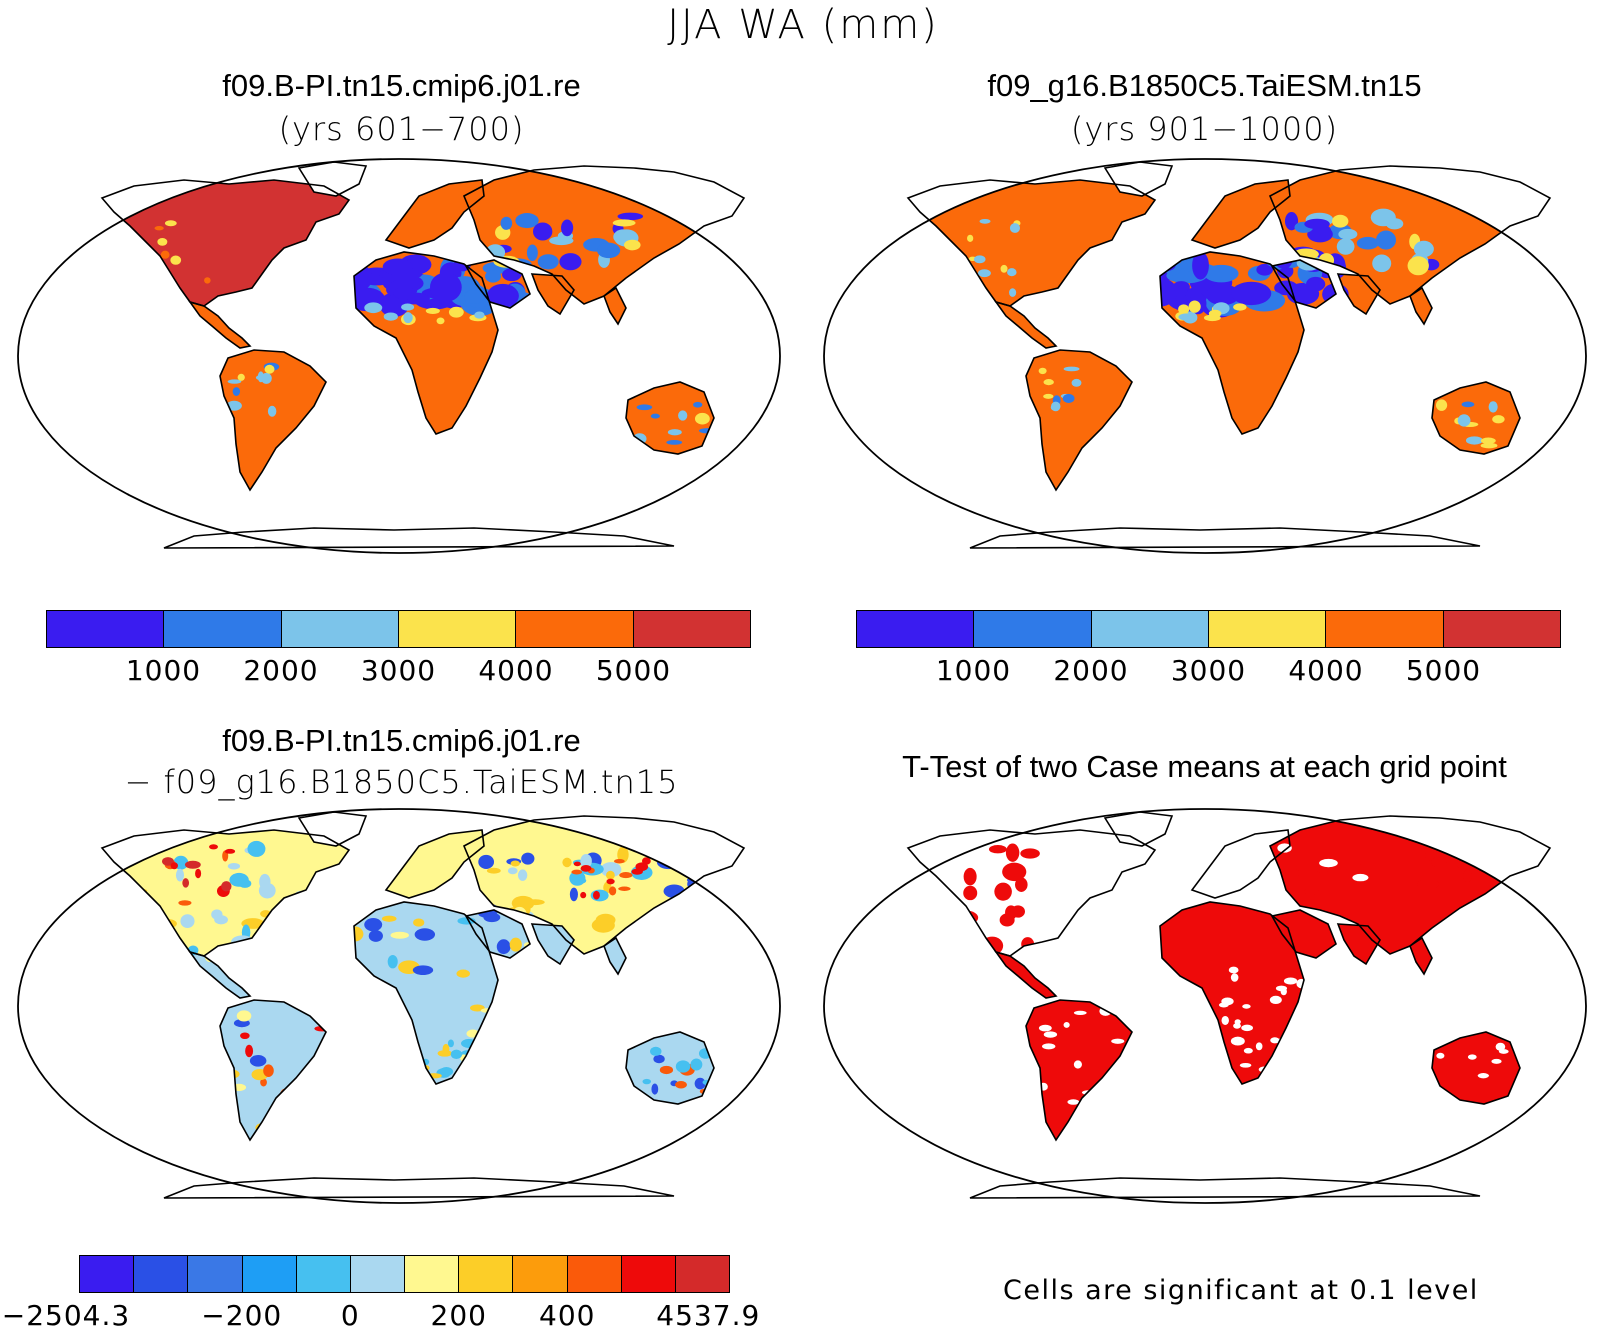  I want to click on land-north-america, so click(225, 243).